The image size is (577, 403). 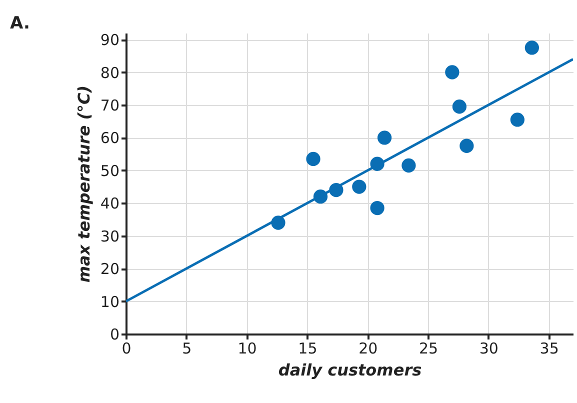 What do you see at coordinates (350, 370) in the screenshot?
I see `x-axis-title: daily customers` at bounding box center [350, 370].